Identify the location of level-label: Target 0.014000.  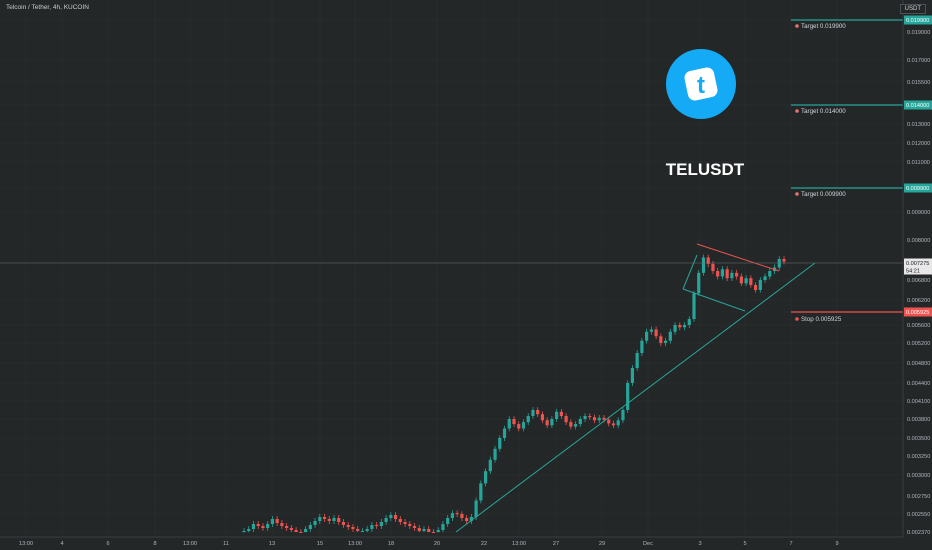
(823, 111).